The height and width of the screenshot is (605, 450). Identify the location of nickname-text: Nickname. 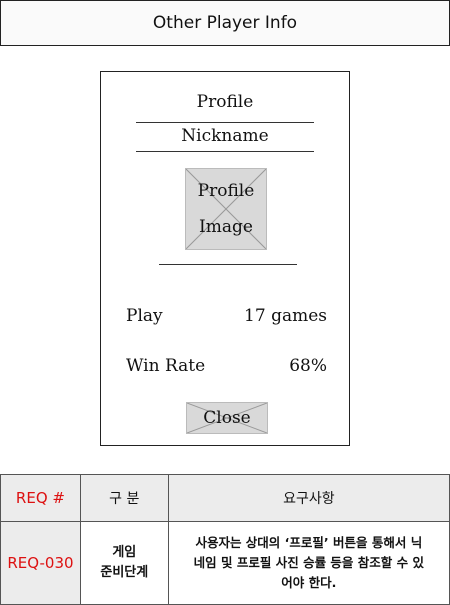
(225, 136).